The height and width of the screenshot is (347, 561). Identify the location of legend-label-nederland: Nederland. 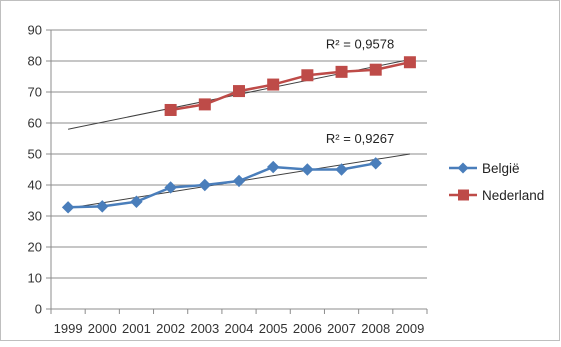
(513, 195).